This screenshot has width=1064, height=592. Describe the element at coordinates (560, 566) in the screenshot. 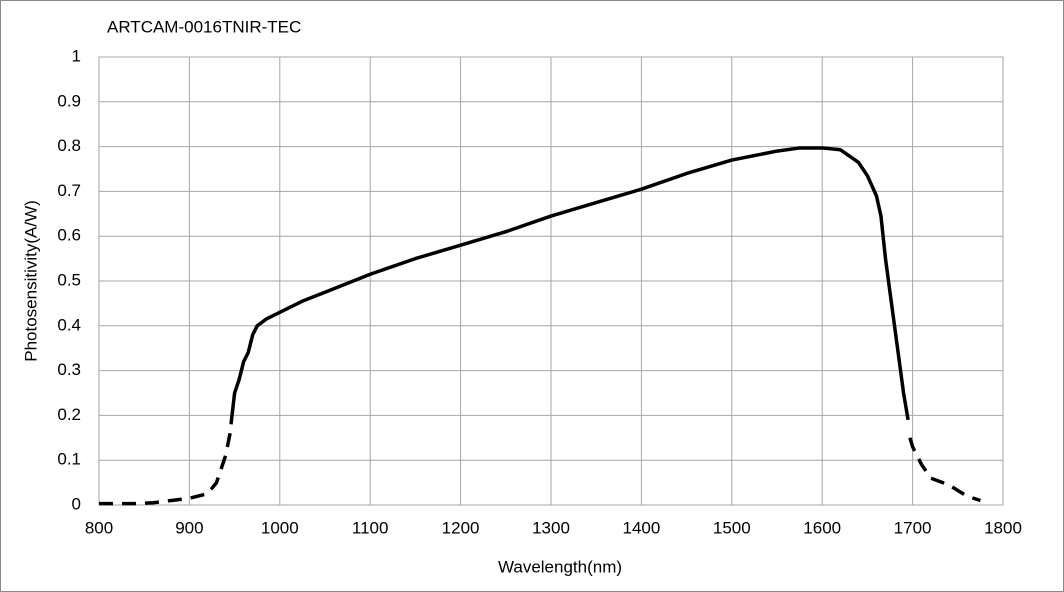

I see `x-axis-label: Wavelength(nm)` at that location.